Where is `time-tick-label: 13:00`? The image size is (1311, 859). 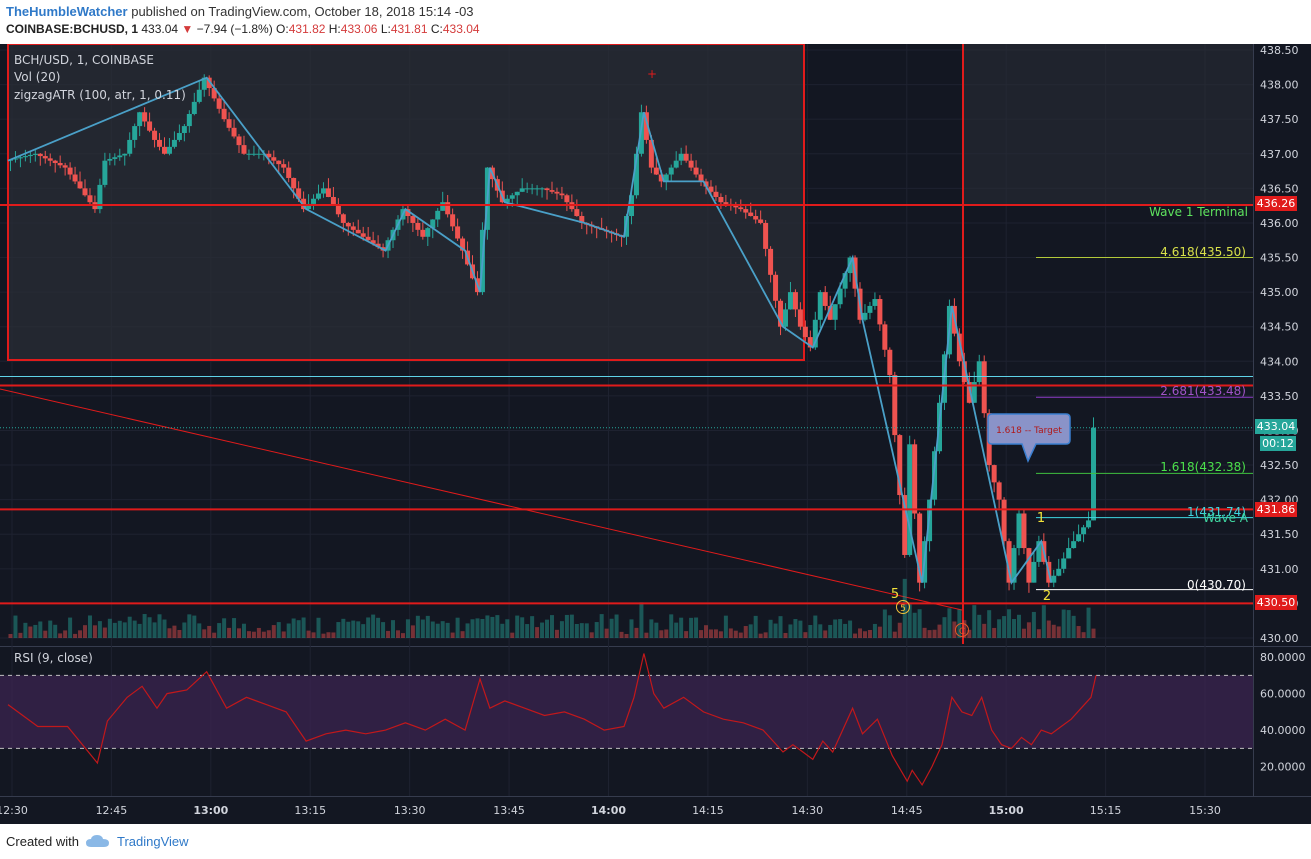 time-tick-label: 13:00 is located at coordinates (210, 810).